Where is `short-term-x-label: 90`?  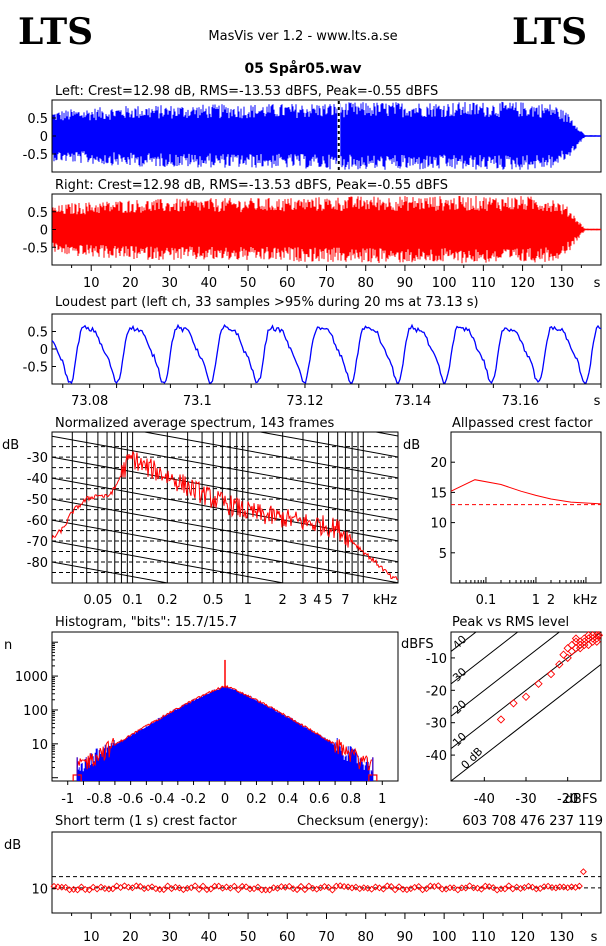 short-term-x-label: 90 is located at coordinates (405, 937).